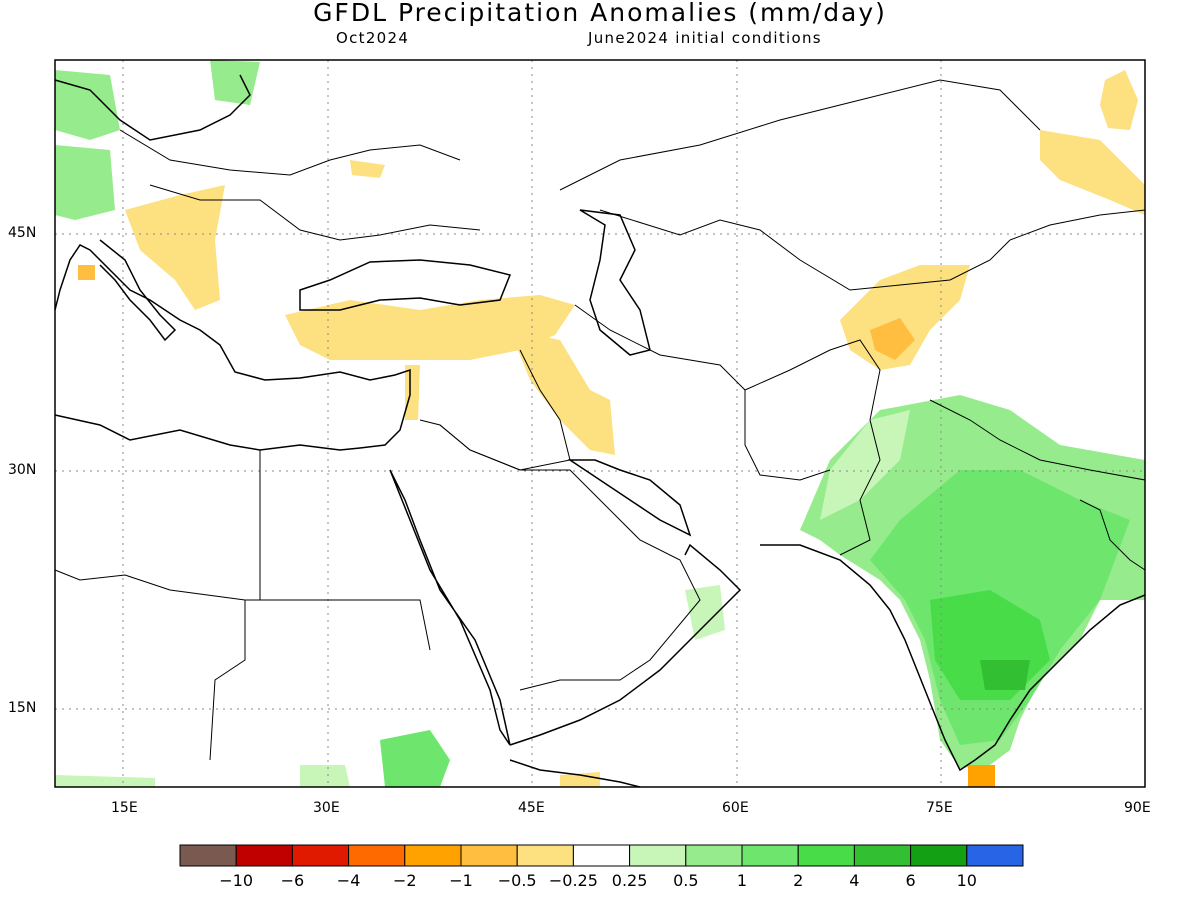 This screenshot has width=1200, height=900. What do you see at coordinates (152, 107) in the screenshot?
I see `baltic-coast` at bounding box center [152, 107].